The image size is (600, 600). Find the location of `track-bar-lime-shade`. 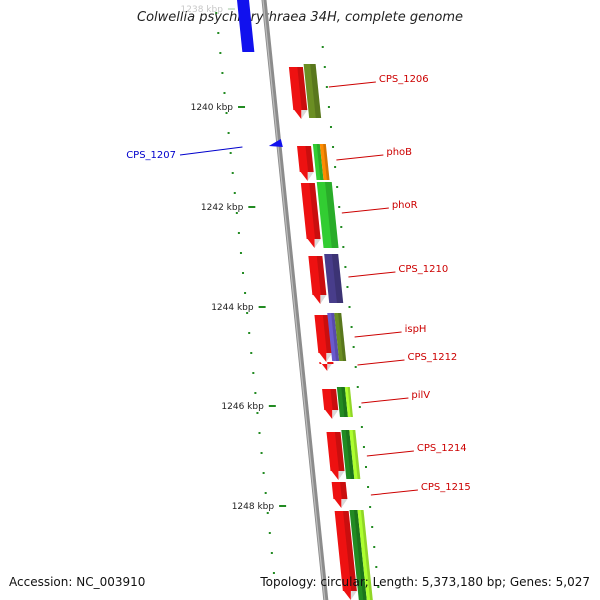

track-bar-lime-shade is located at coordinates (366, 555).